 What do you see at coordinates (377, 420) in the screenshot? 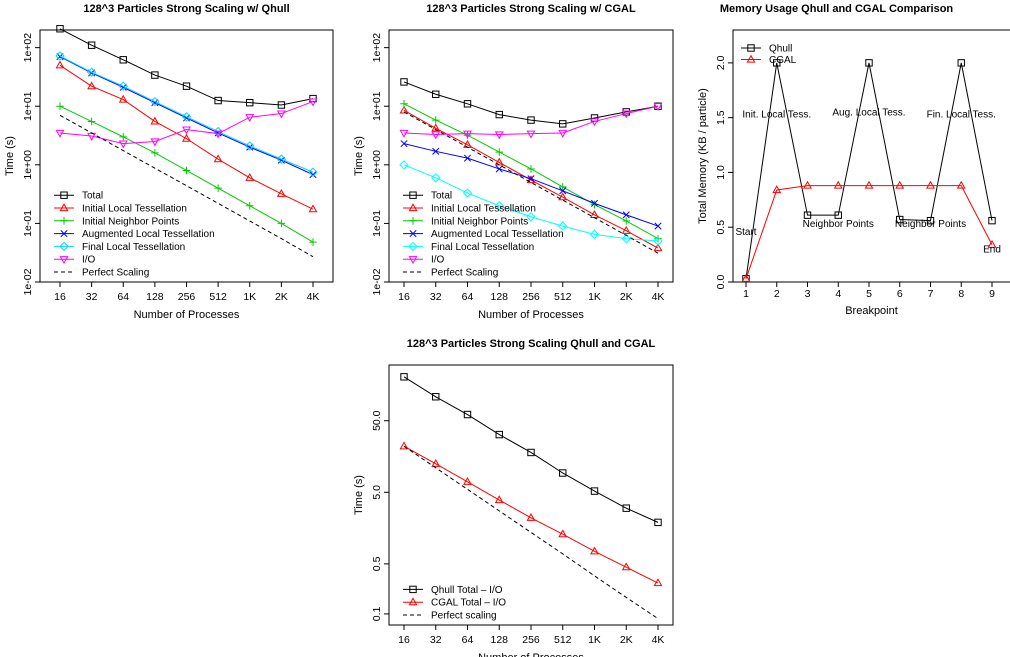
I see `y-tick-label: 50.0` at bounding box center [377, 420].